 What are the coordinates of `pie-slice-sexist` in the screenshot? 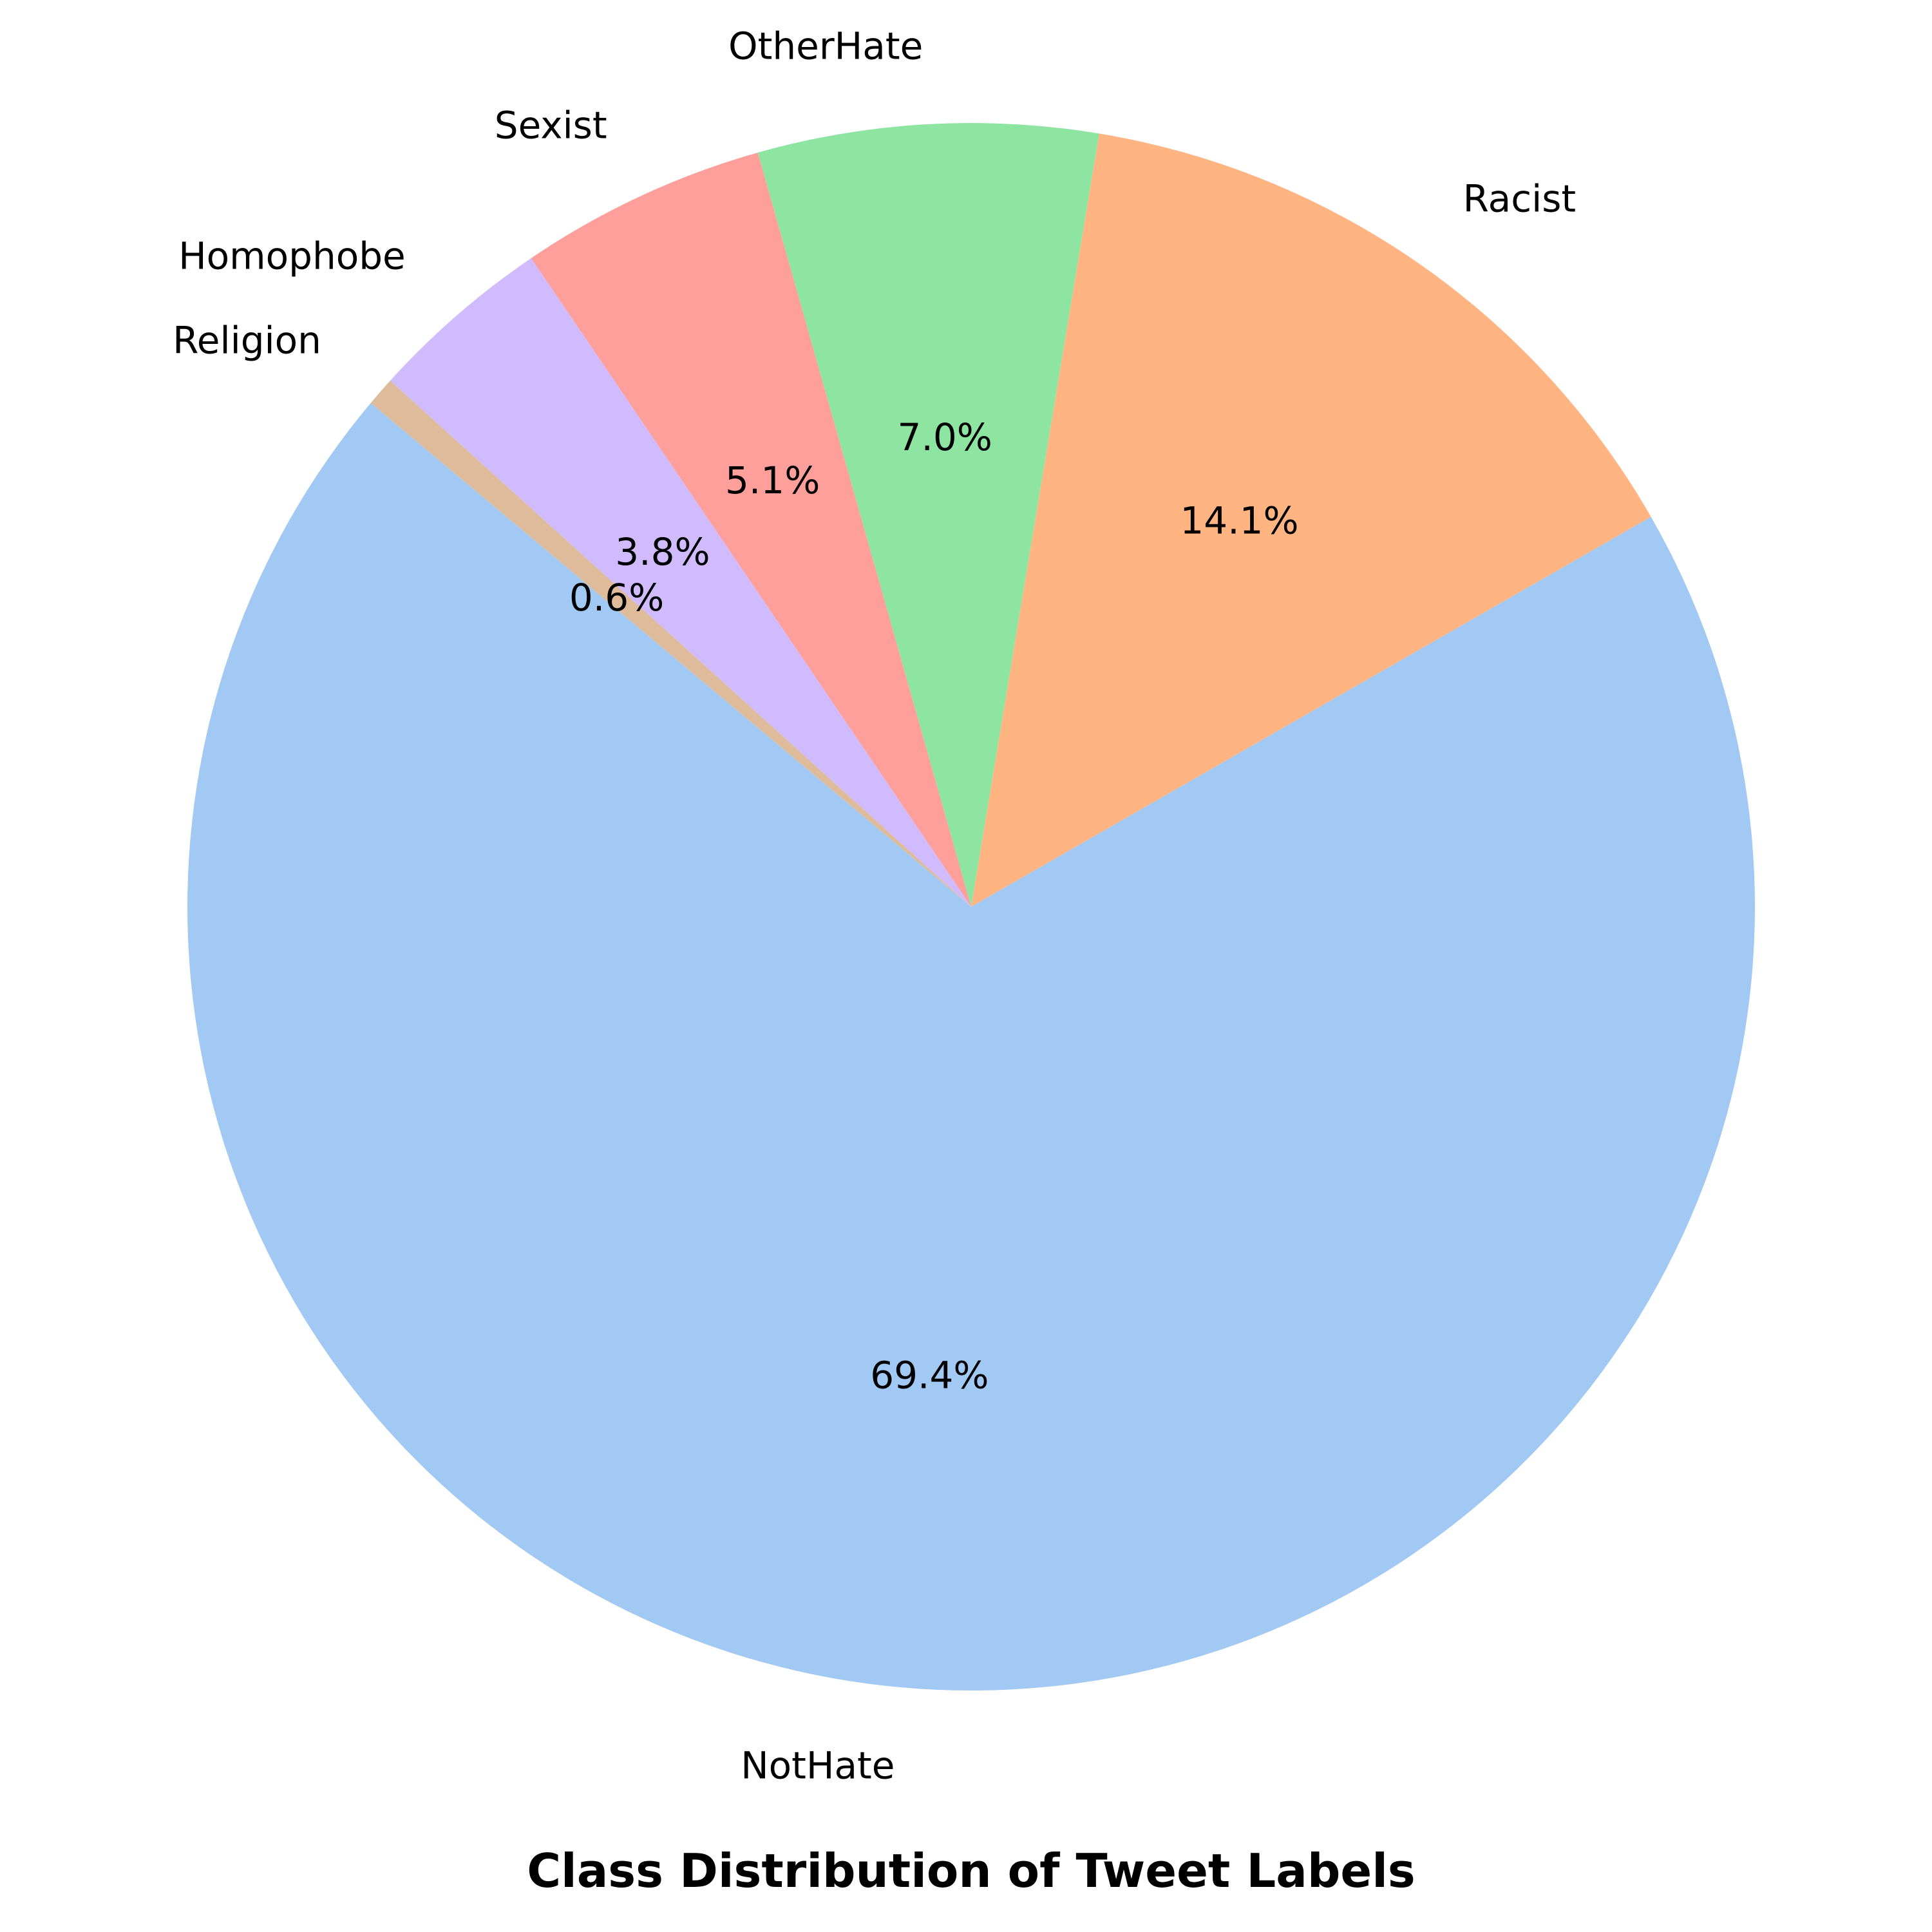 It's located at (751, 529).